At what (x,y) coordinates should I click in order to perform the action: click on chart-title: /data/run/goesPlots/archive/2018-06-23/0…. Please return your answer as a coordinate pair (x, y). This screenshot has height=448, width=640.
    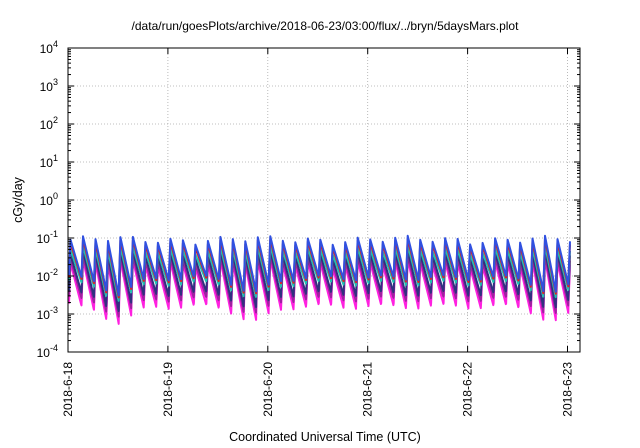
    Looking at the image, I should click on (326, 26).